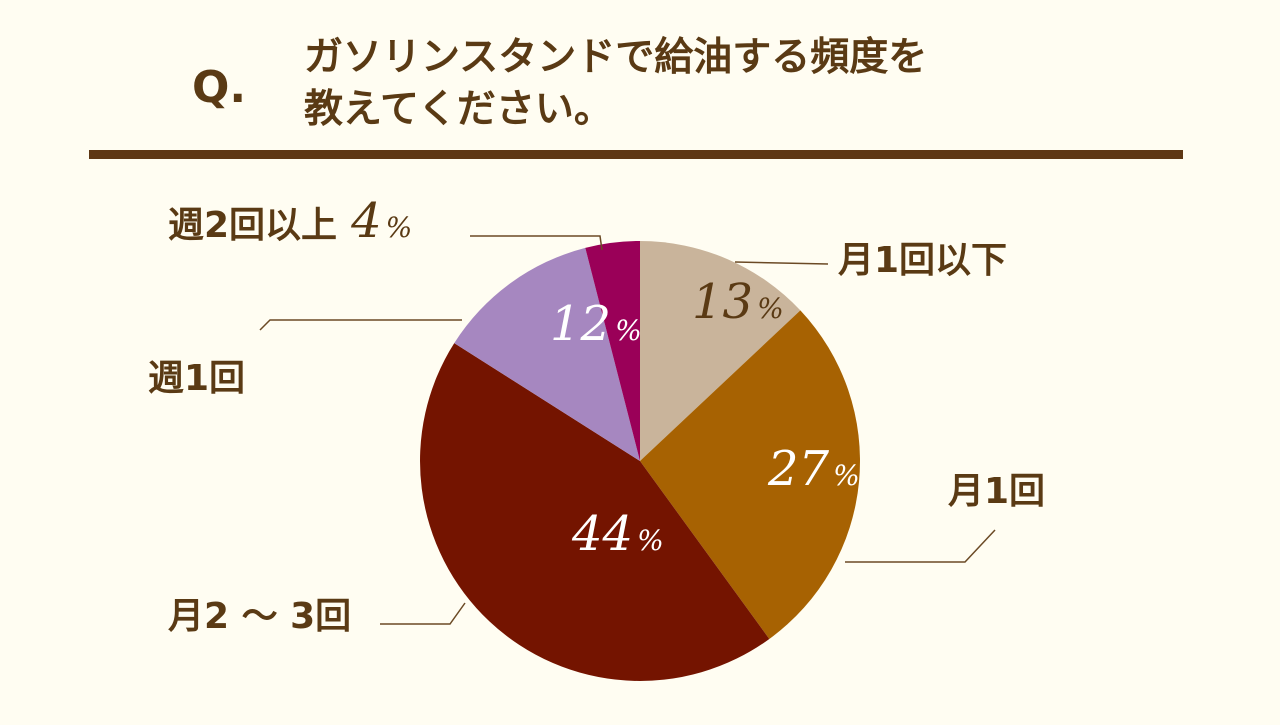  Describe the element at coordinates (922, 260) in the screenshot. I see `category-label: 月1回以下` at that location.